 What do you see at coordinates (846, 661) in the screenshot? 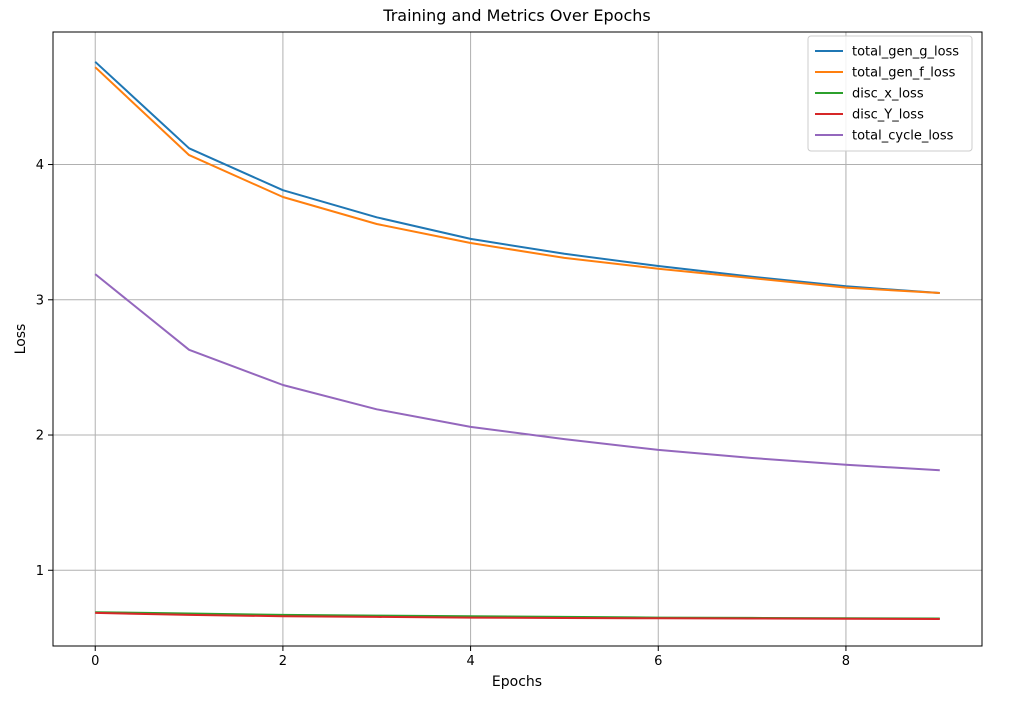
I see `x-tick-label: 8` at bounding box center [846, 661].